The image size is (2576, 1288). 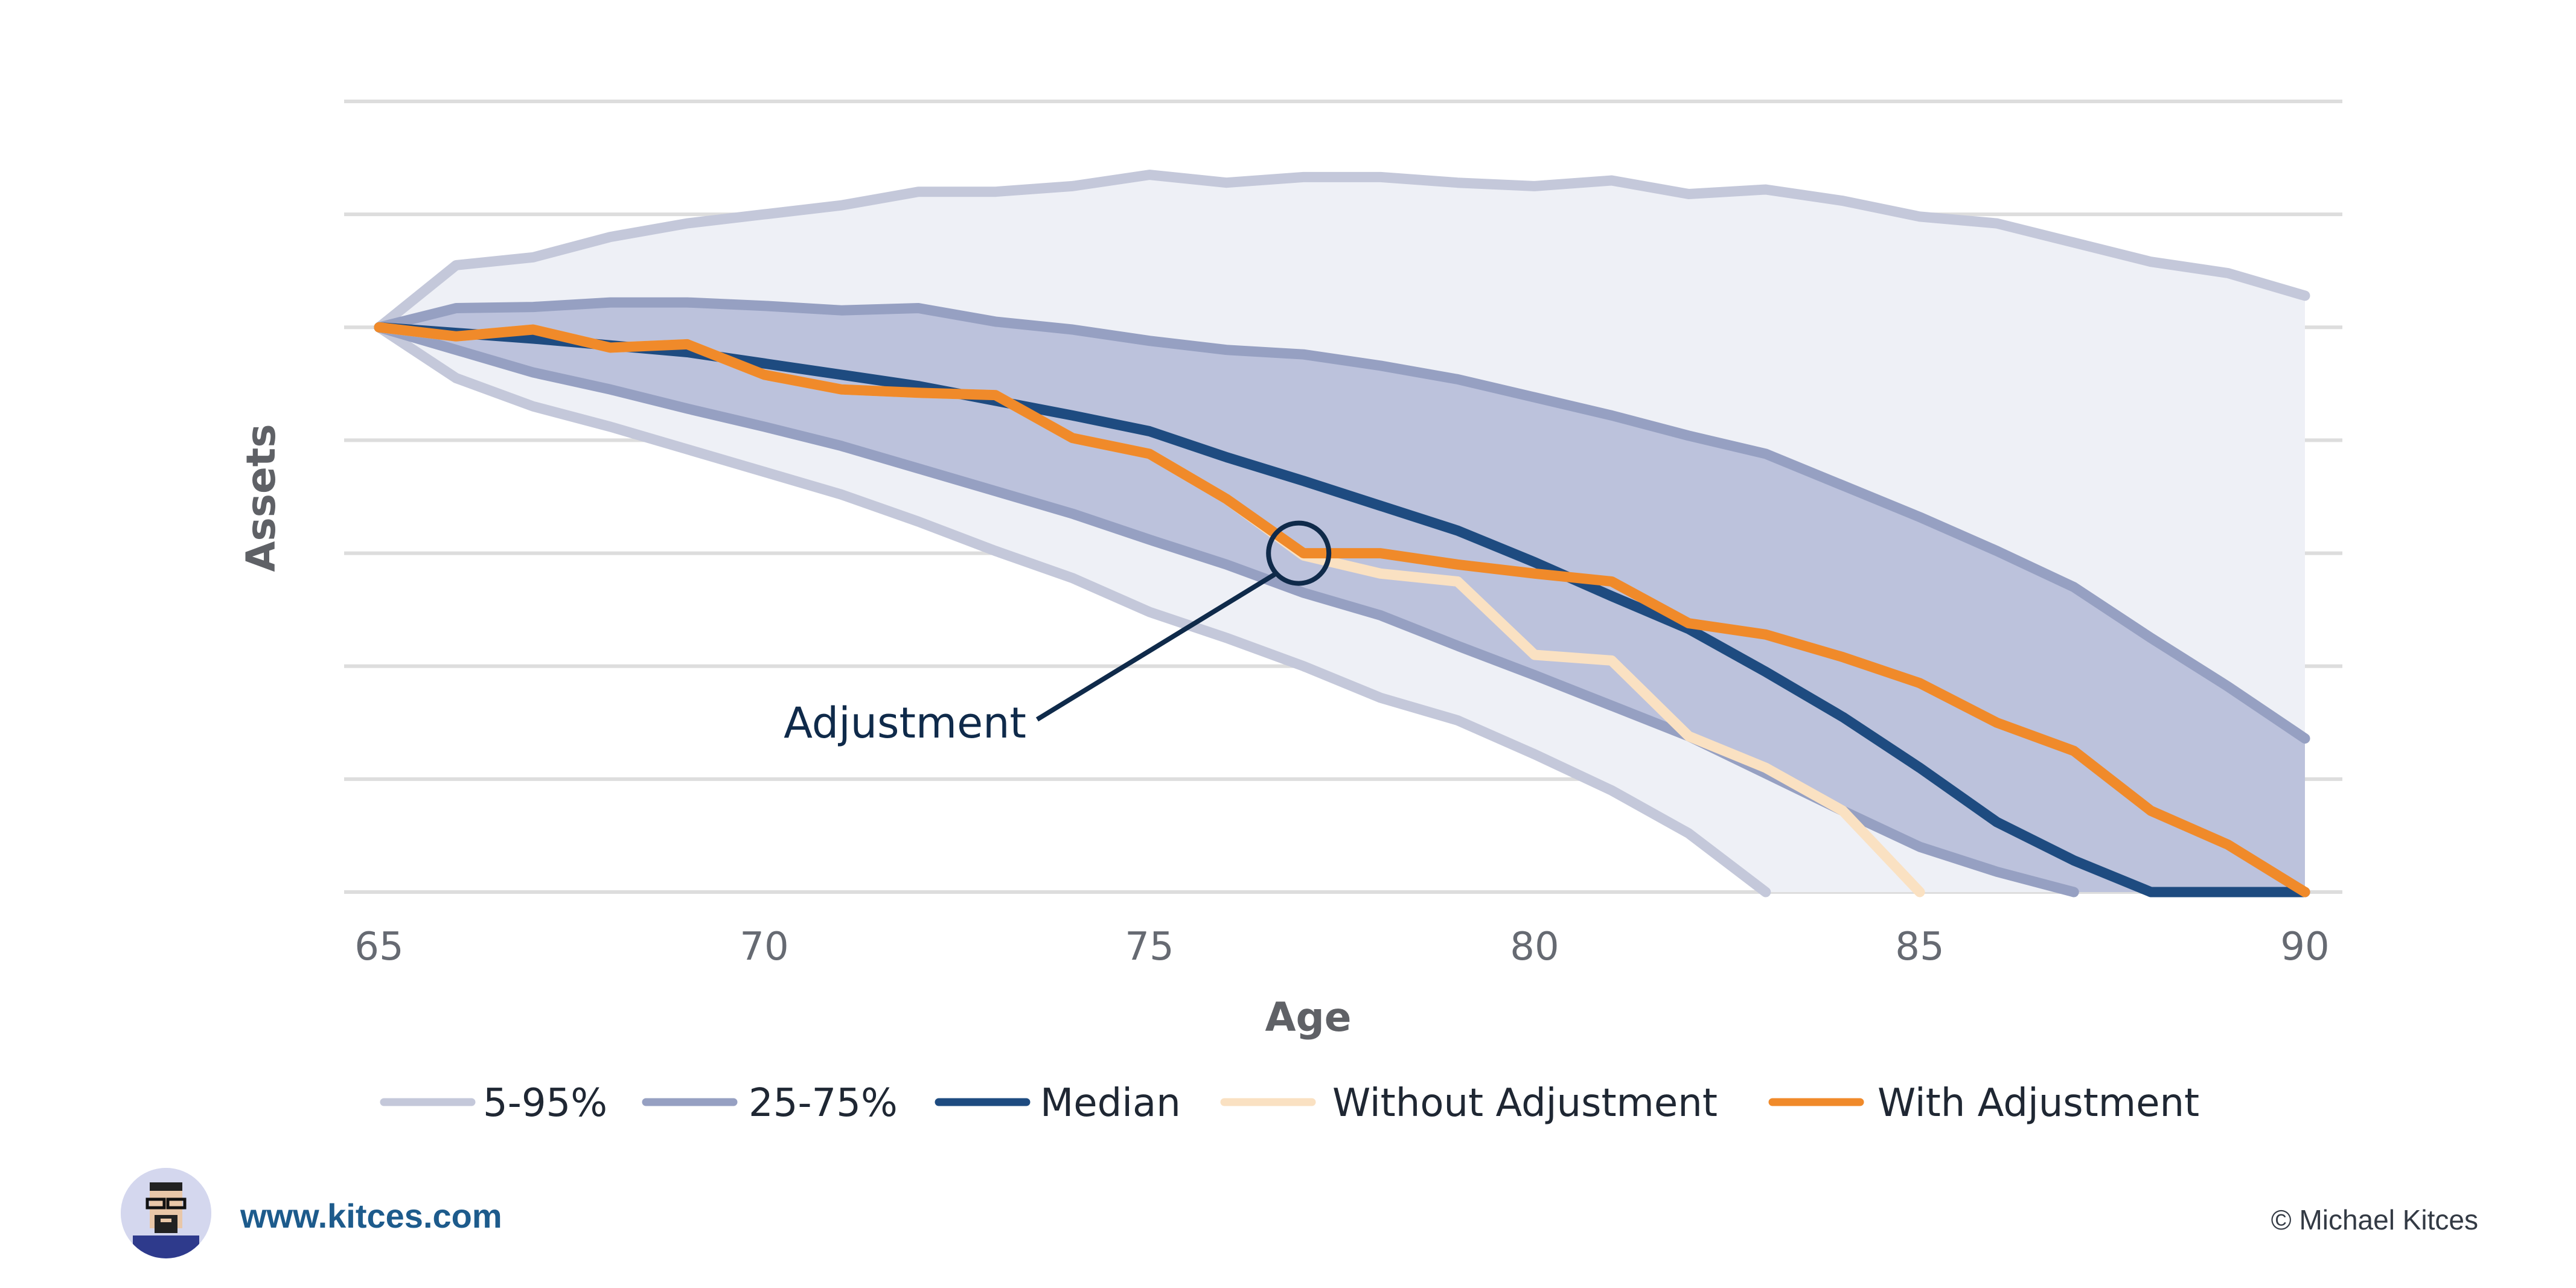 What do you see at coordinates (1342, 947) in the screenshot?
I see `x-axis-ticks: 65 70 75 80 85 90` at bounding box center [1342, 947].